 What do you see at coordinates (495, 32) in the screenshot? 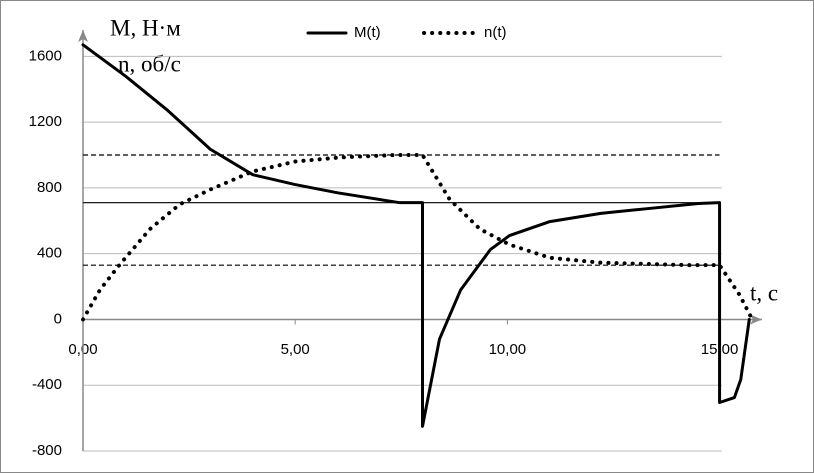
I see `legend-label: n(t)` at bounding box center [495, 32].